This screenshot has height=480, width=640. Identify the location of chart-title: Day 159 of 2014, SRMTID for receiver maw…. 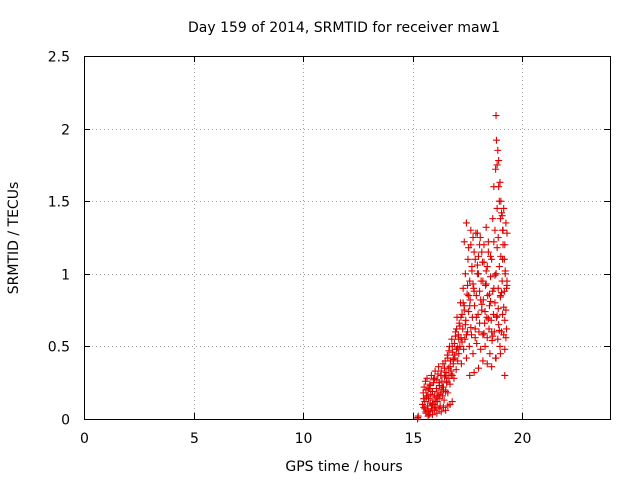
(344, 28).